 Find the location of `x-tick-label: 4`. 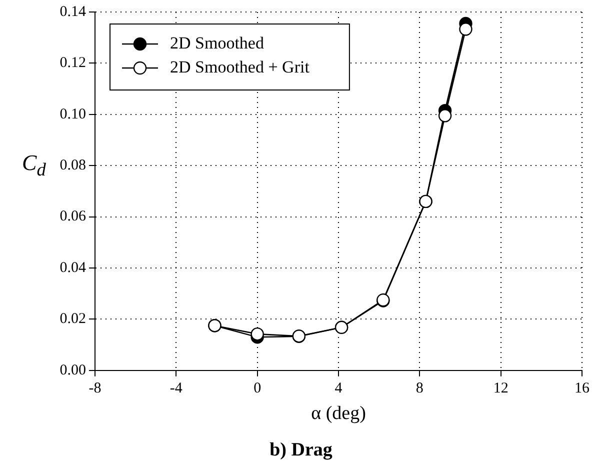

x-tick-label: 4 is located at coordinates (338, 388).